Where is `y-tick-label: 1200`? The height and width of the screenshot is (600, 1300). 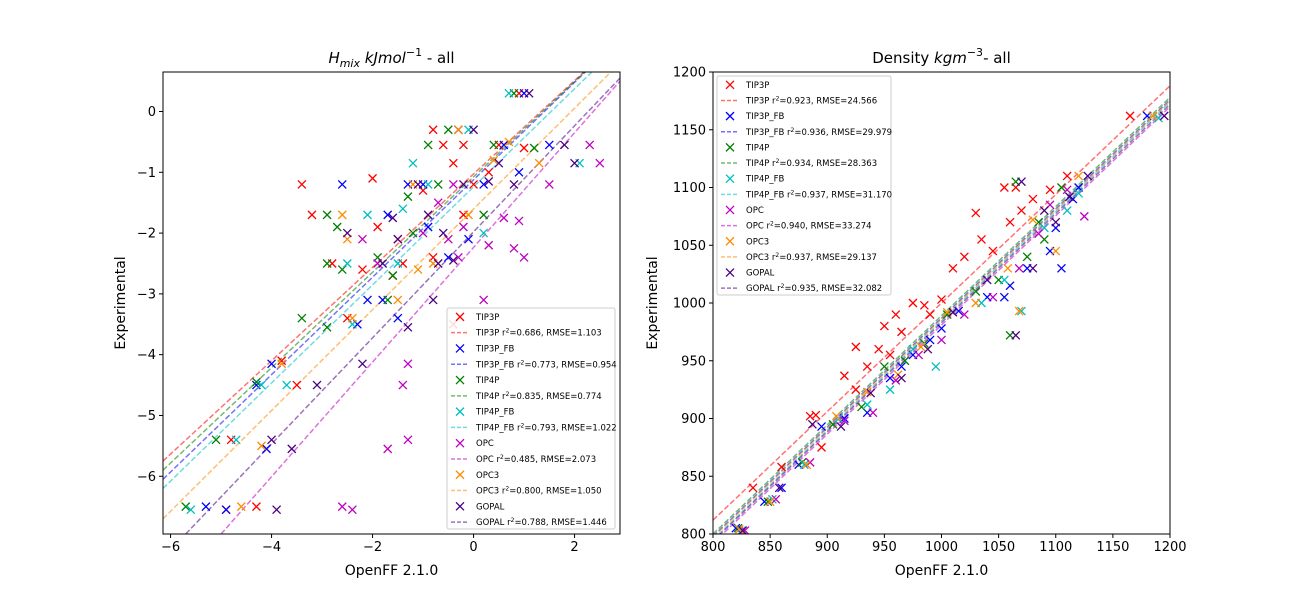
y-tick-label: 1200 is located at coordinates (689, 73).